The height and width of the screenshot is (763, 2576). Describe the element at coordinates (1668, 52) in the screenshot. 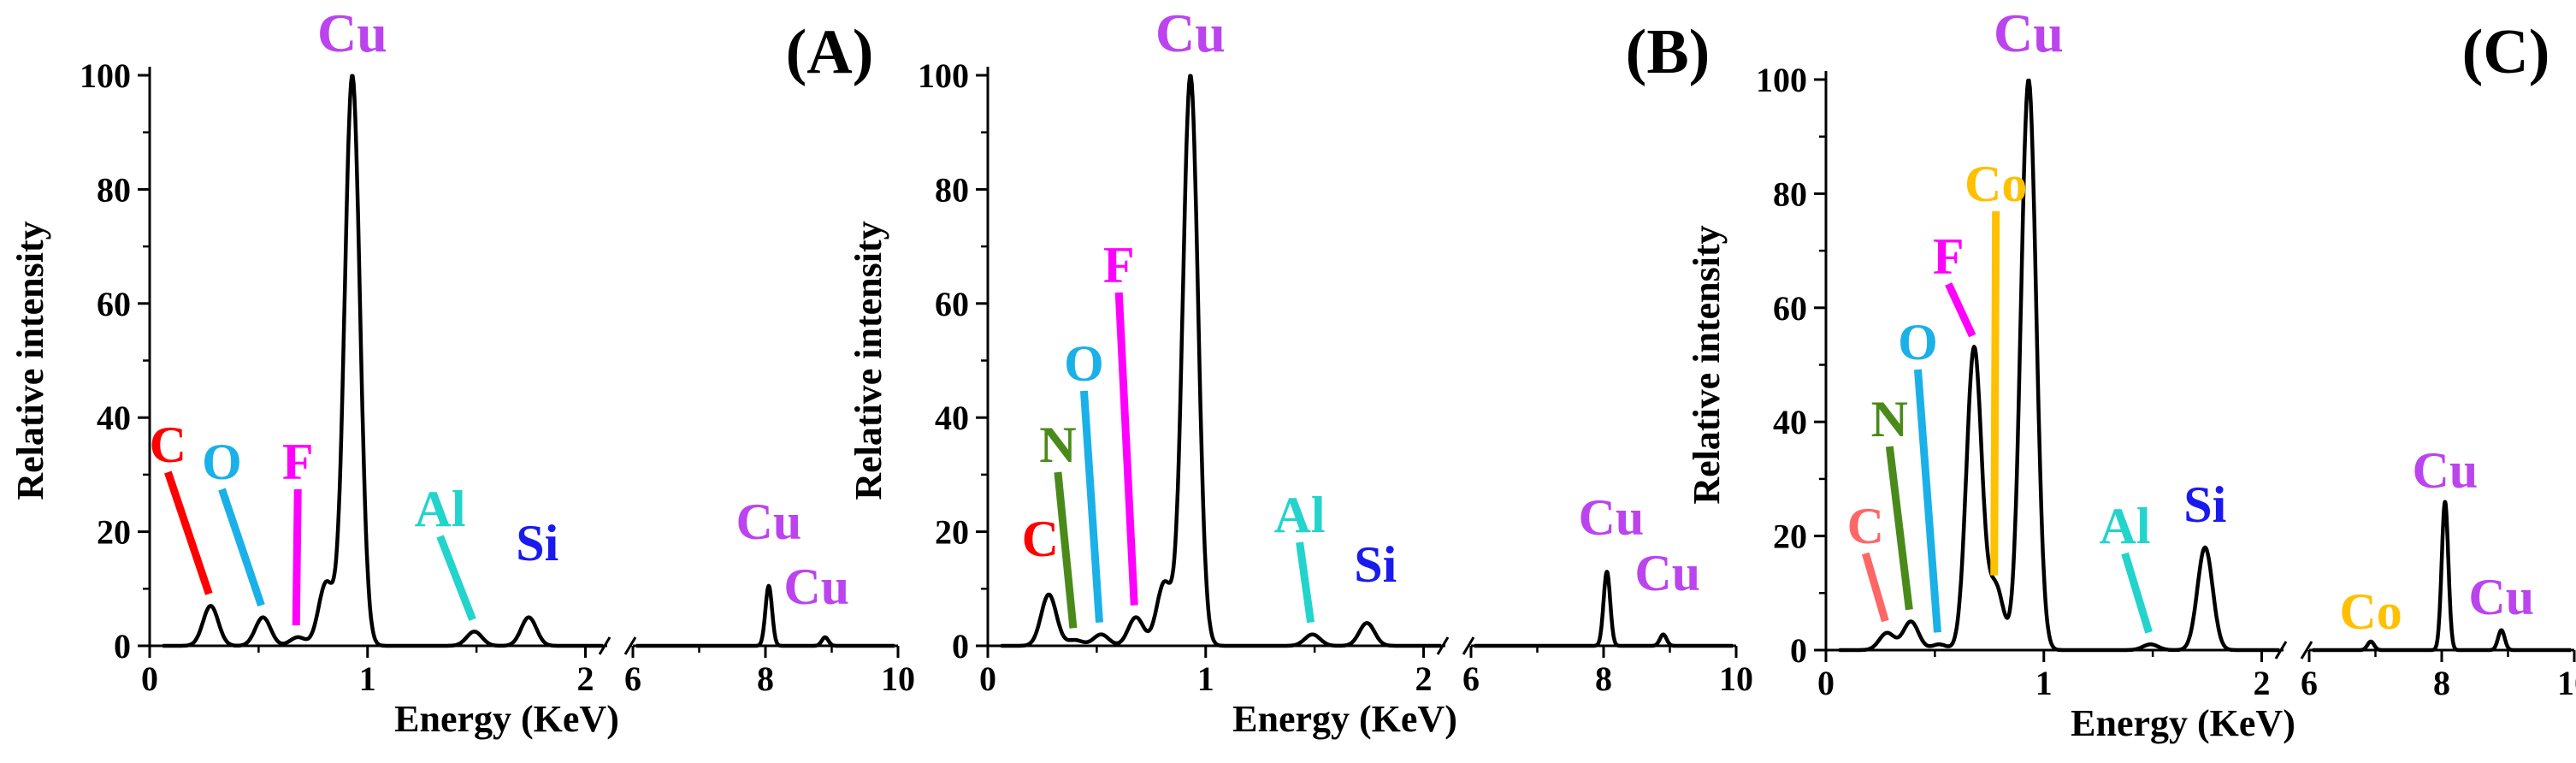

I see `panel-label: (B)` at that location.